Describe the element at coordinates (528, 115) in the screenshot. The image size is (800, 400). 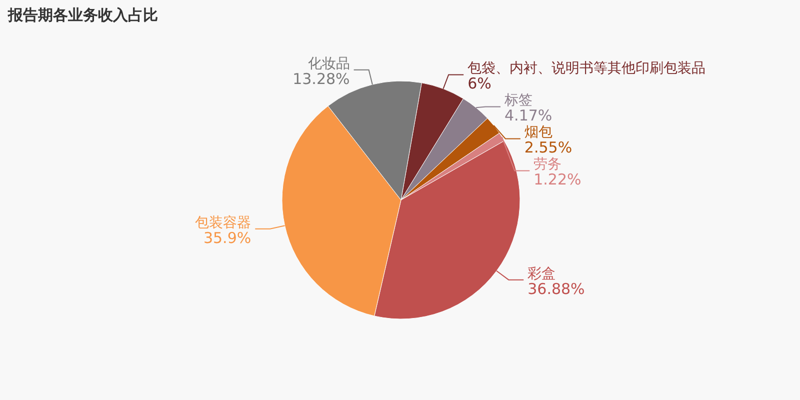
I see `data-label: 4.17%` at that location.